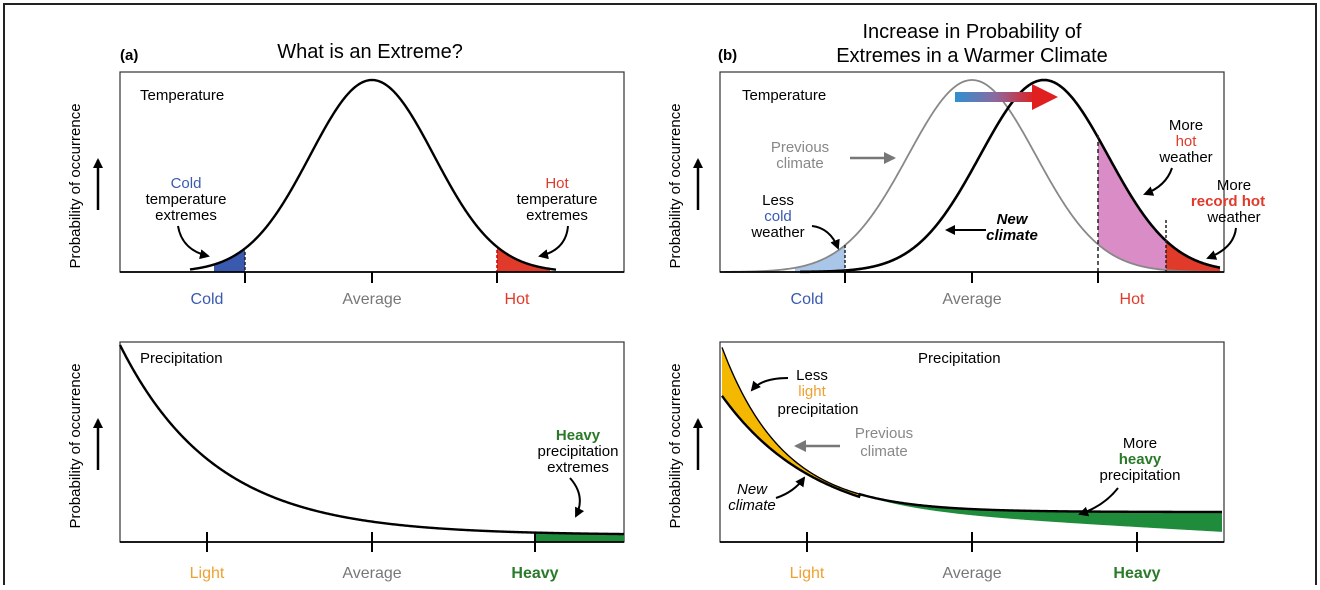  What do you see at coordinates (373, 174) in the screenshot?
I see `distribution-curve` at bounding box center [373, 174].